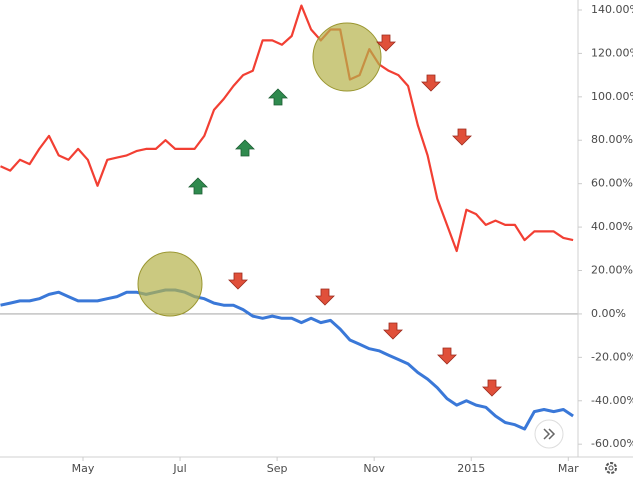 This screenshot has height=477, width=633. Describe the element at coordinates (612, 139) in the screenshot. I see `y-tick-label: 80.00%` at that location.